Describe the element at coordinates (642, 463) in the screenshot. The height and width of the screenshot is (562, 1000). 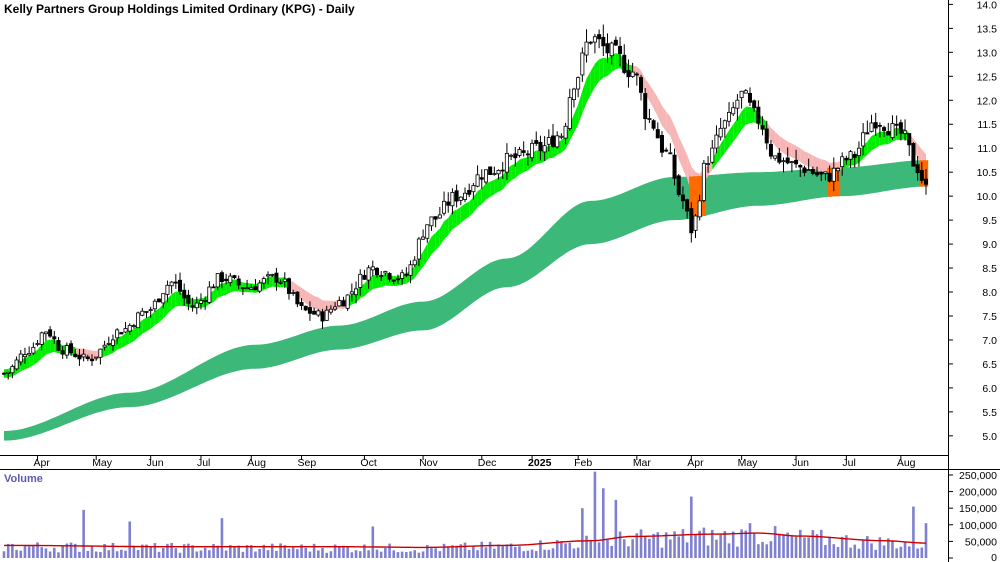
I see `month-label: Mar` at that location.